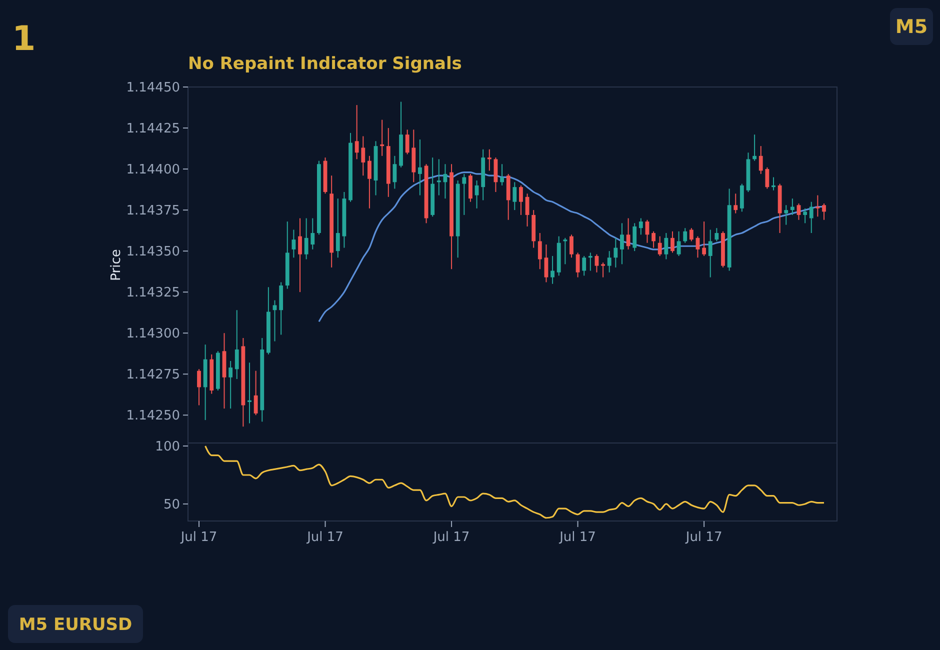 The image size is (940, 650). What do you see at coordinates (116, 265) in the screenshot?
I see `y-axis-title: Price` at bounding box center [116, 265].